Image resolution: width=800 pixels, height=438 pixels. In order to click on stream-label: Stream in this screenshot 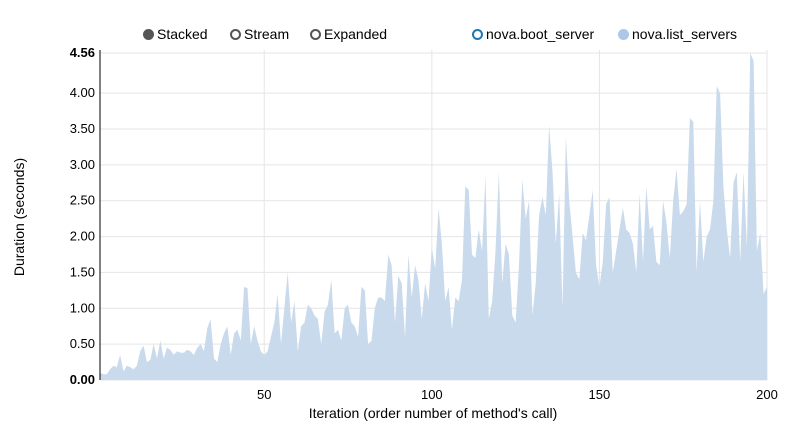, I will do `click(267, 34)`.